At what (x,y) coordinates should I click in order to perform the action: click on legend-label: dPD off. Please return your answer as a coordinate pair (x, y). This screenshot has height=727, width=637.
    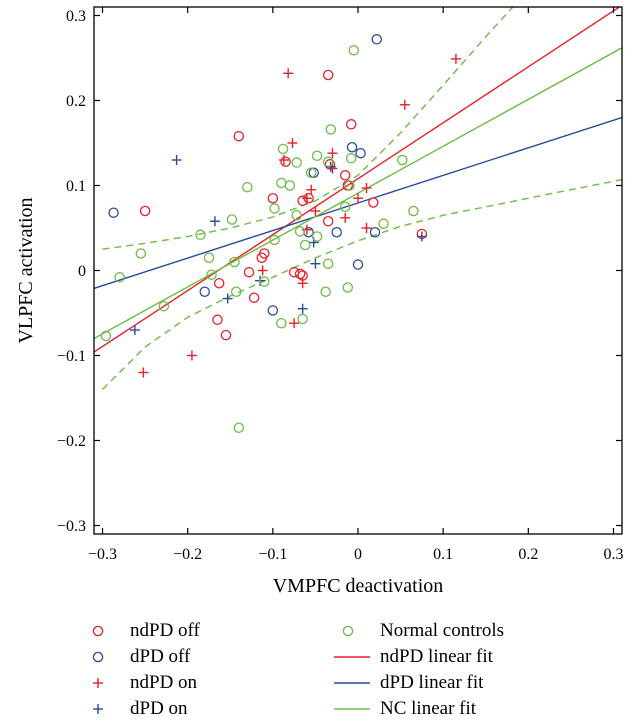
    Looking at the image, I should click on (160, 656).